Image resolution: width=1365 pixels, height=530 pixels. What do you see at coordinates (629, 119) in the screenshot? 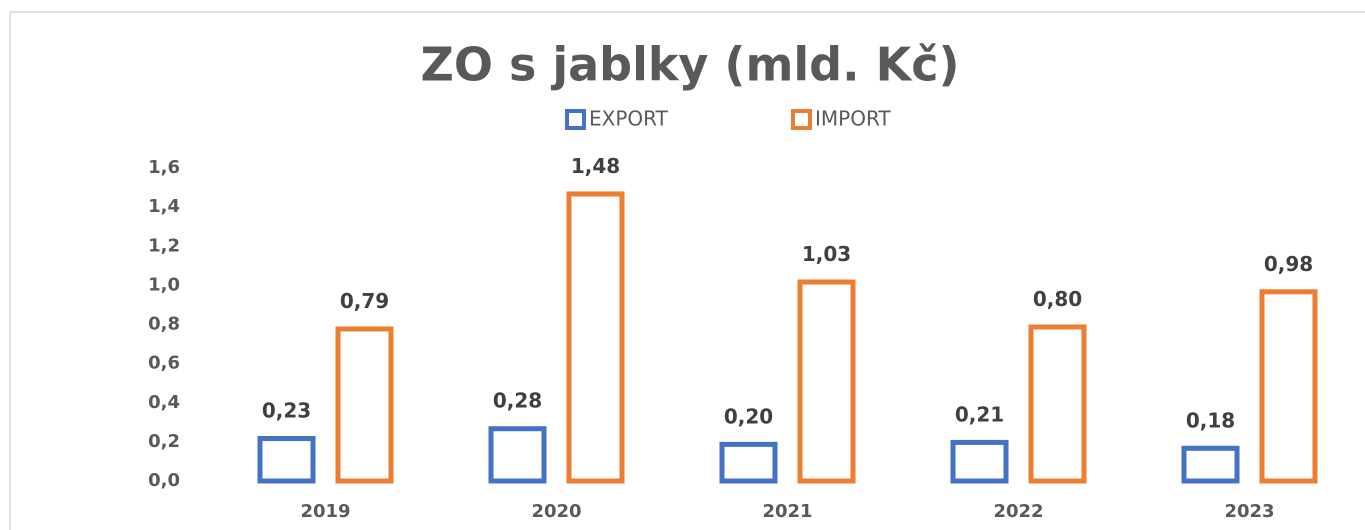
I see `legend-label: EXPORT` at bounding box center [629, 119].